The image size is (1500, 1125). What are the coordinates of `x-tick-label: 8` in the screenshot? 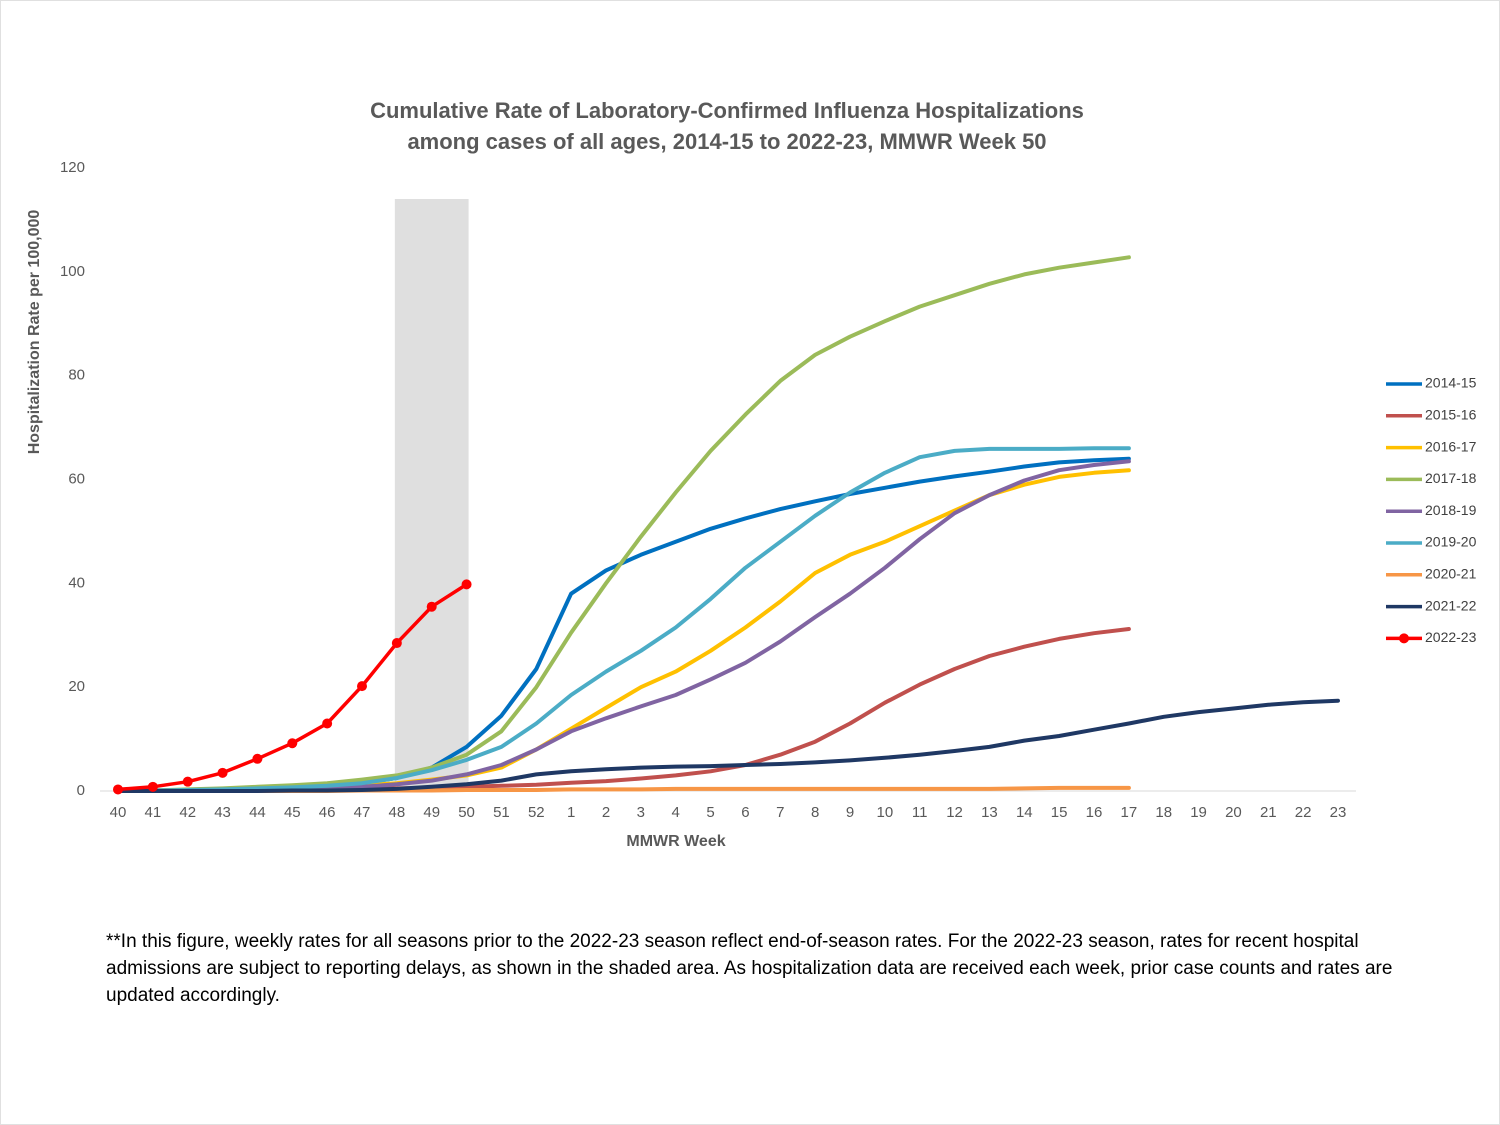 It's located at (815, 812).